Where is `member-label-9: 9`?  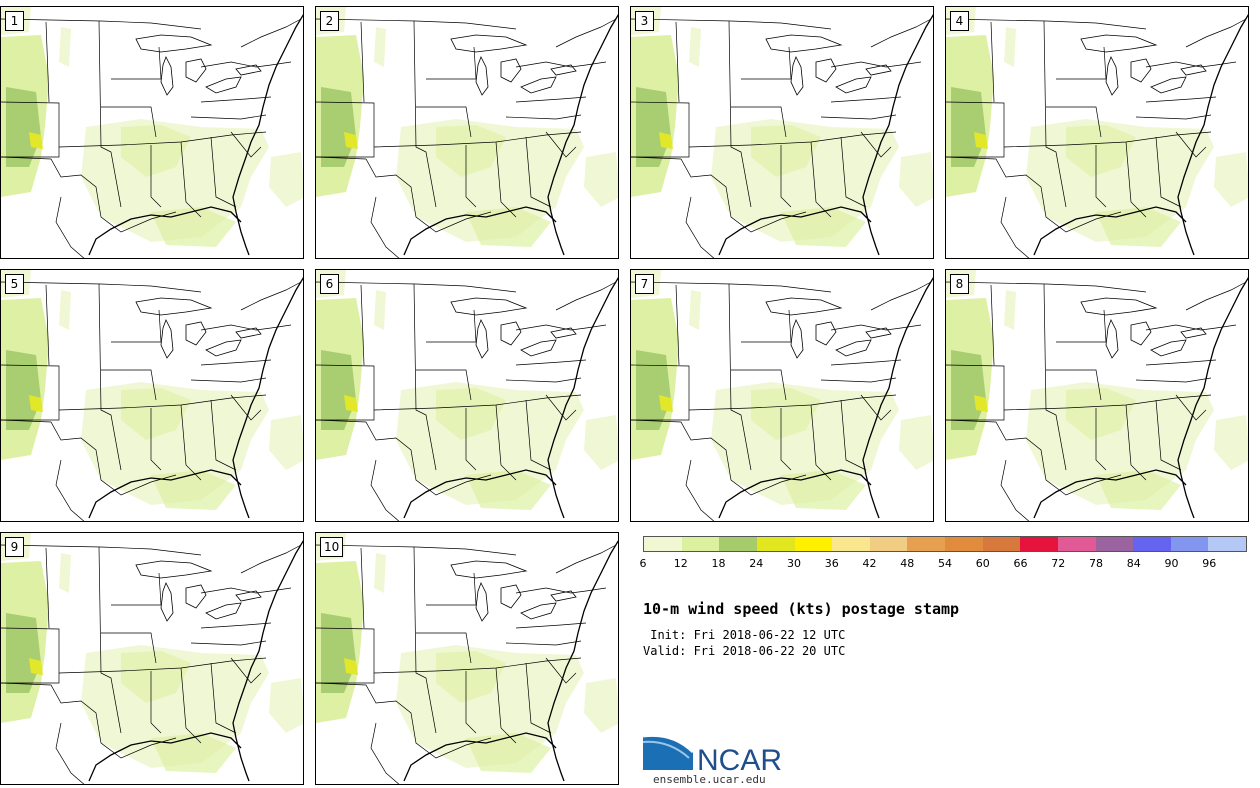
member-label-9: 9 is located at coordinates (14, 547).